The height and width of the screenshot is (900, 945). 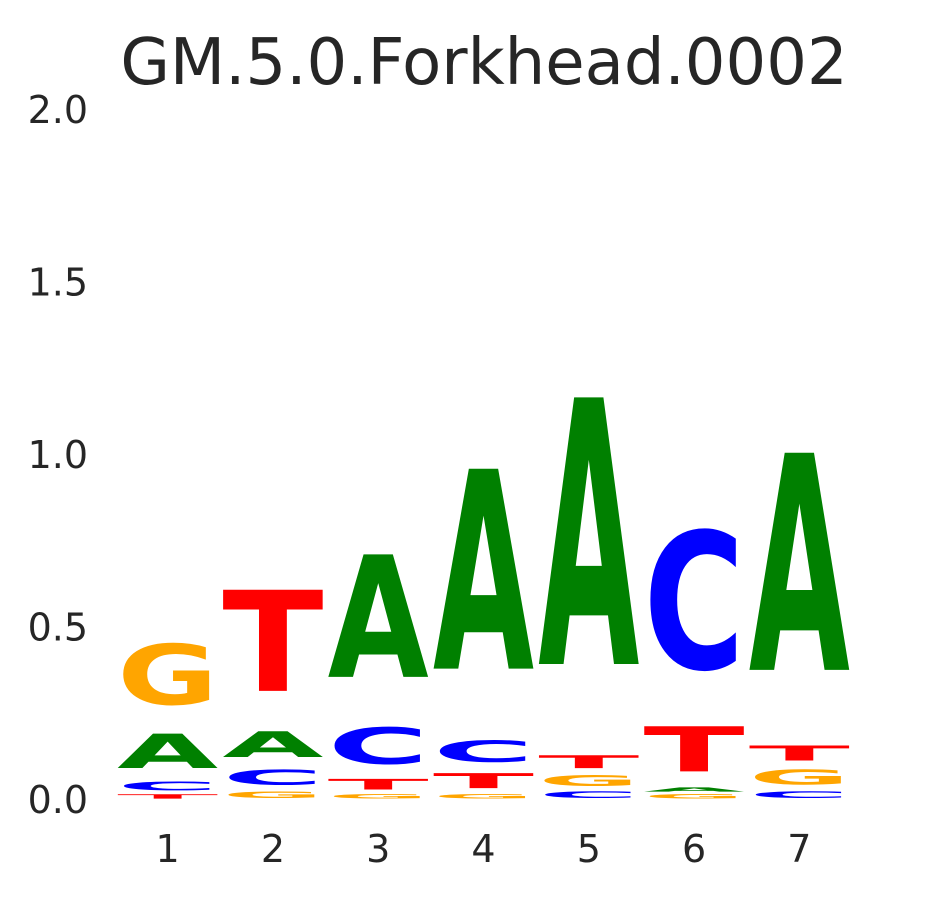 What do you see at coordinates (589, 849) in the screenshot?
I see `x-tick-label: 5` at bounding box center [589, 849].